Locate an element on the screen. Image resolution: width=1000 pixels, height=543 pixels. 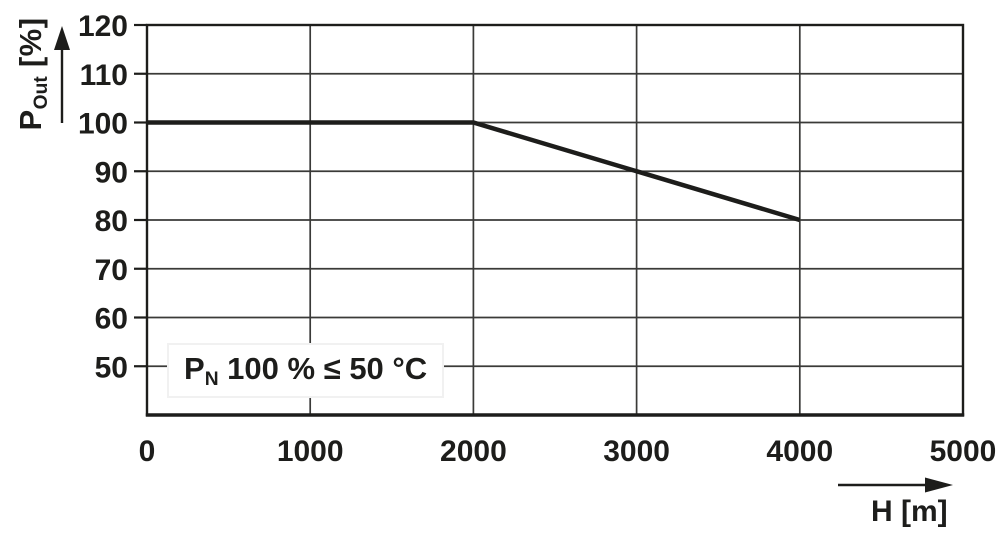
x-axis-arrow-head-icon is located at coordinates (939, 485).